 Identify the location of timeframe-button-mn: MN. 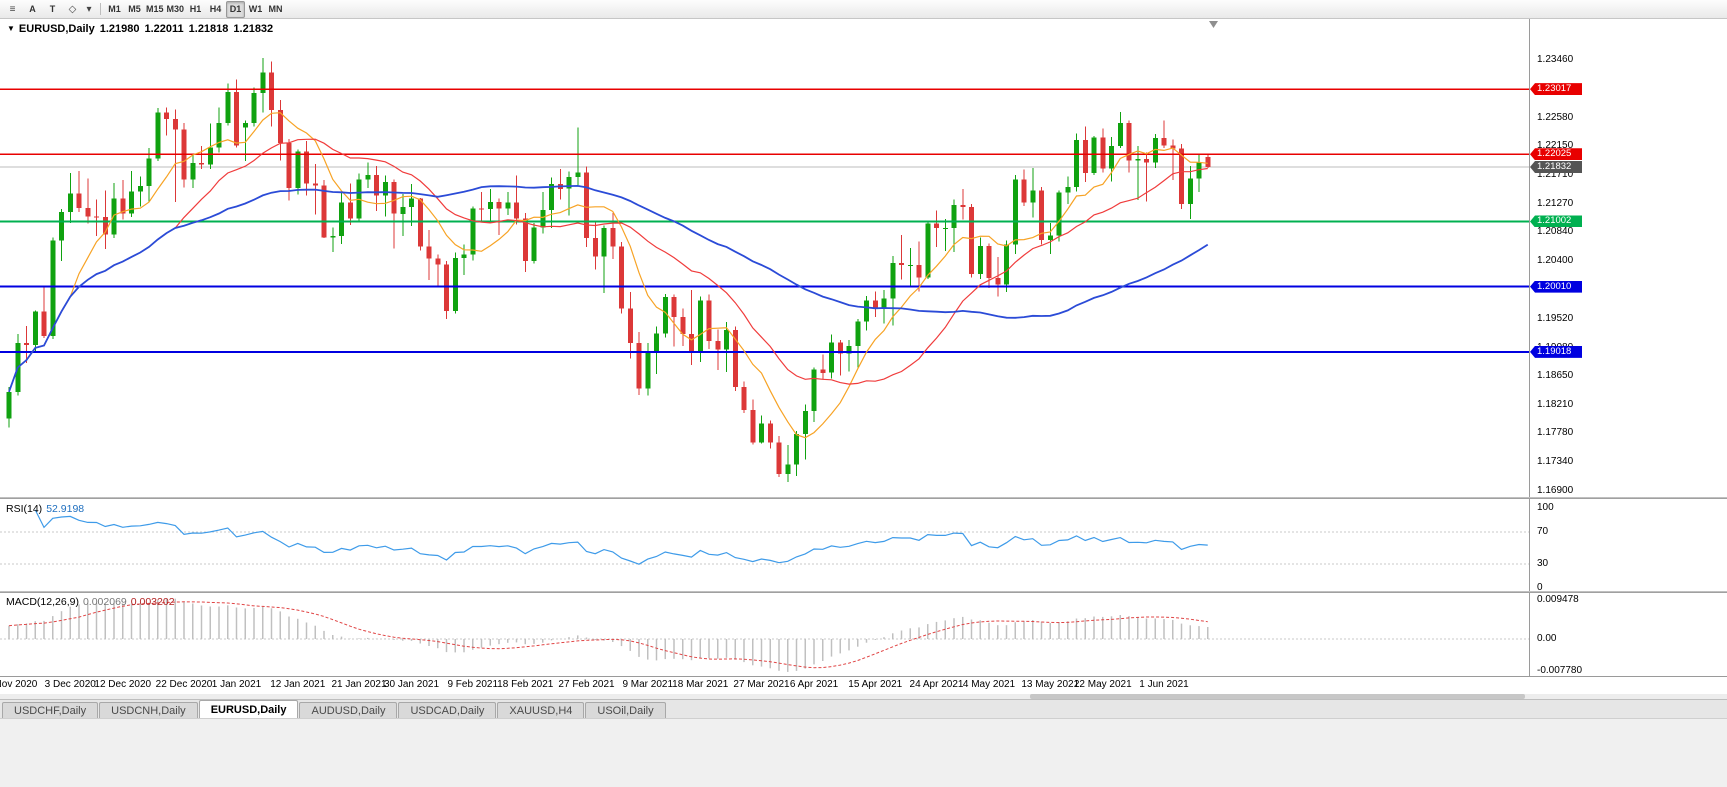
(275, 9).